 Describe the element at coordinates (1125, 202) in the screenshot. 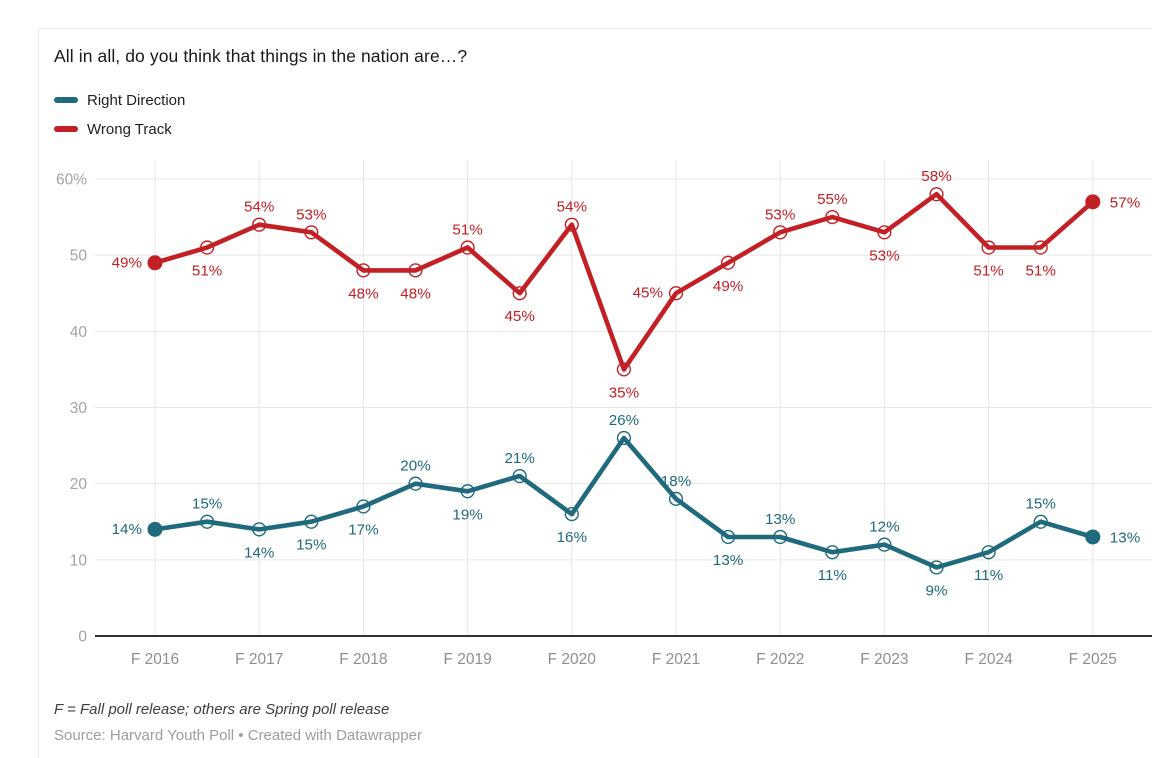

I see `data-point-label-wrong-track: 57%` at that location.